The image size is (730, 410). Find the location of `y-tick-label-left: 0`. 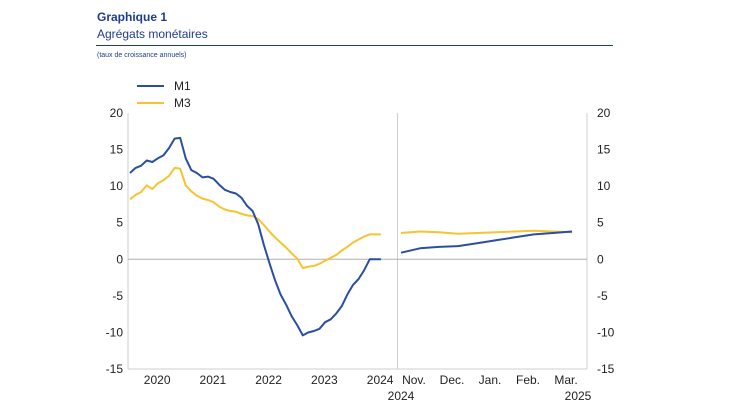

y-tick-label-left: 0 is located at coordinates (119, 259).